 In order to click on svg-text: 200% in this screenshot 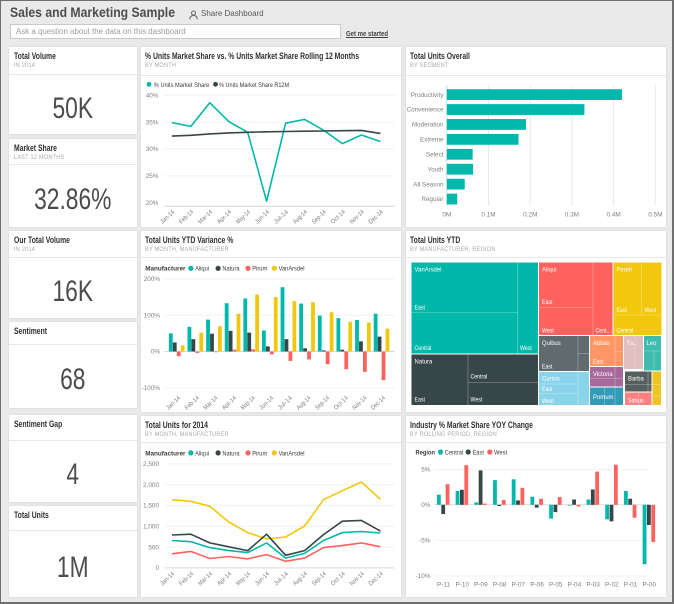, I will do `click(151, 279)`.